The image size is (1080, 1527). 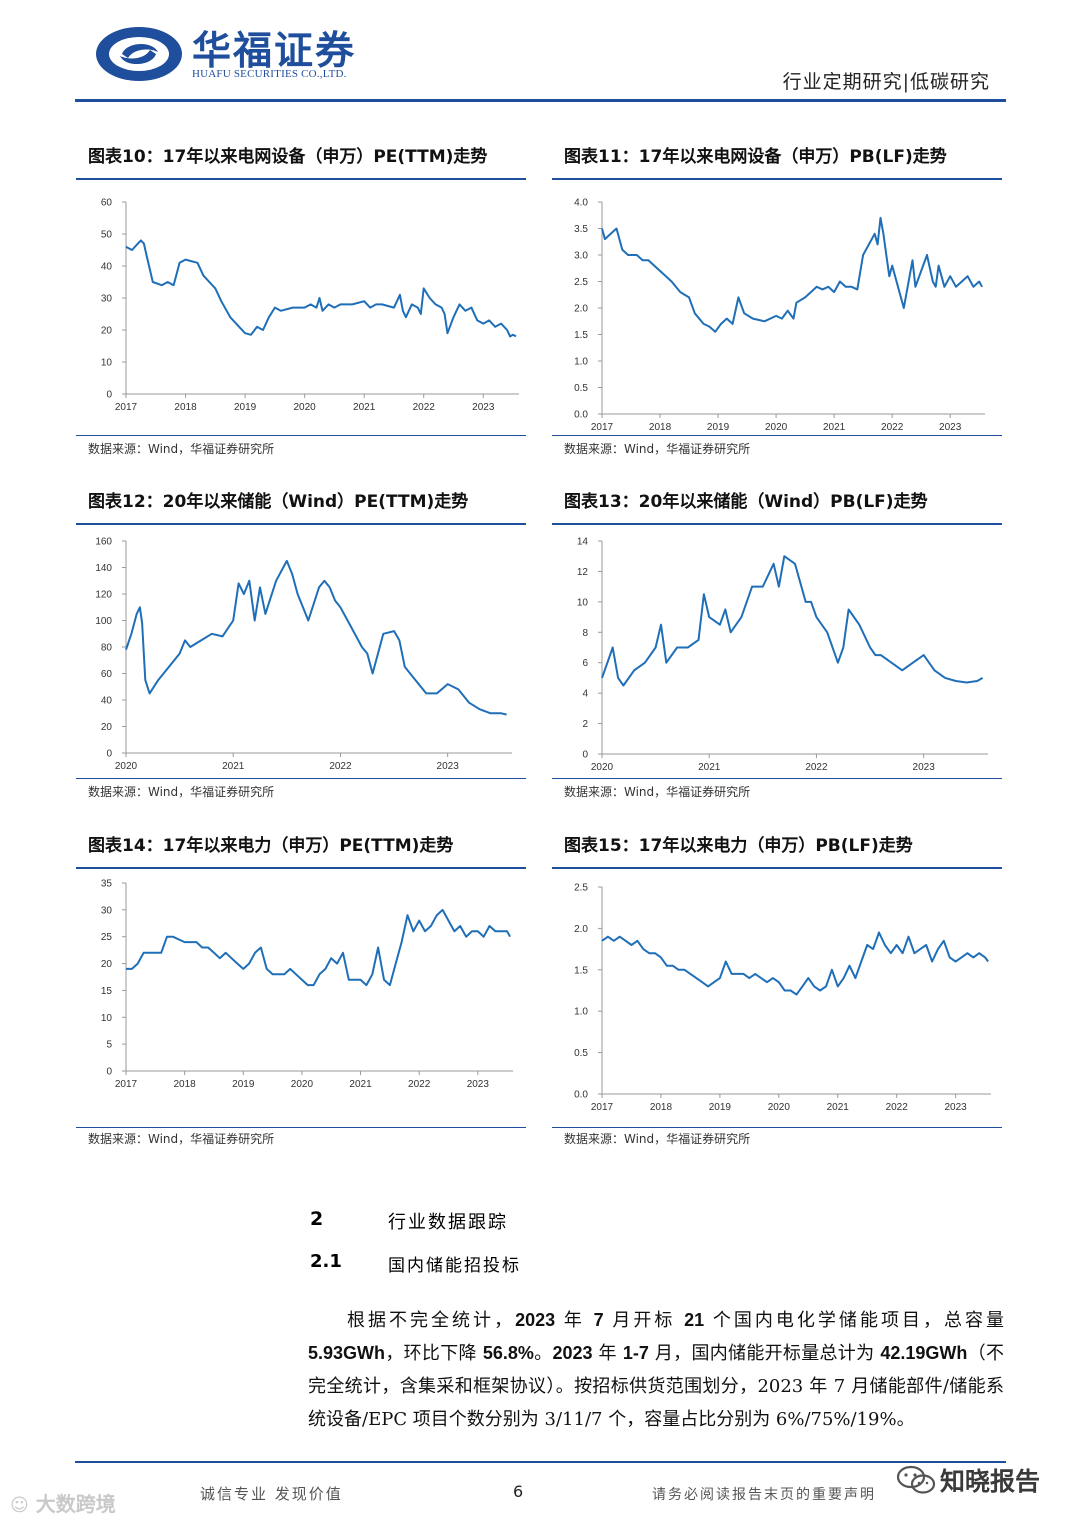 I want to click on y-tick-label: 5, so click(x=109, y=1045).